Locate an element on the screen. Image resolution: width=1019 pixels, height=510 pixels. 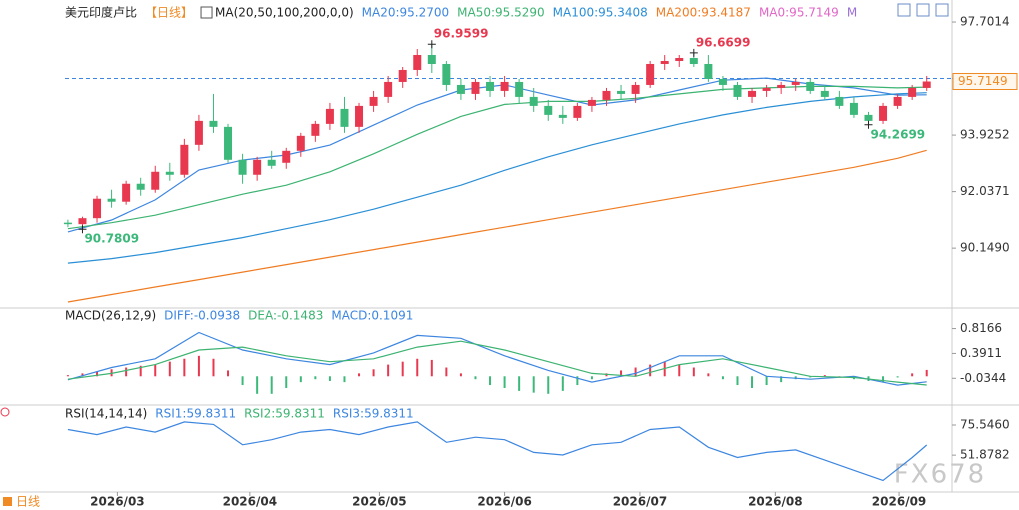
extreme-marker is located at coordinates (431, 44).